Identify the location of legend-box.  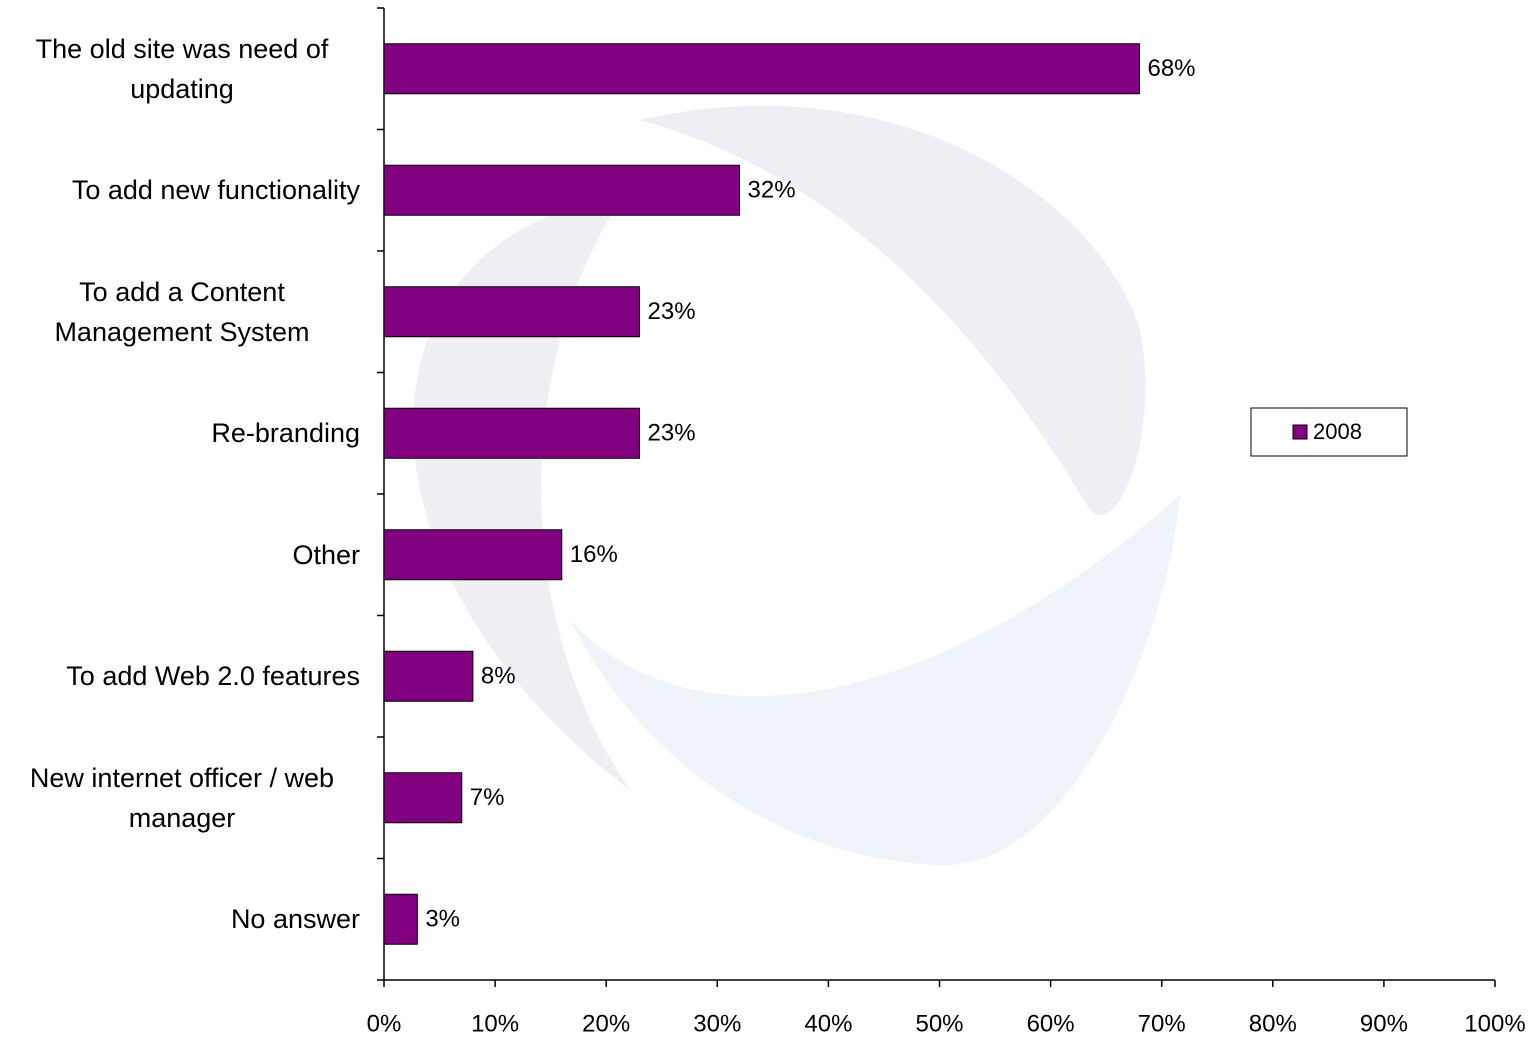
(1329, 432).